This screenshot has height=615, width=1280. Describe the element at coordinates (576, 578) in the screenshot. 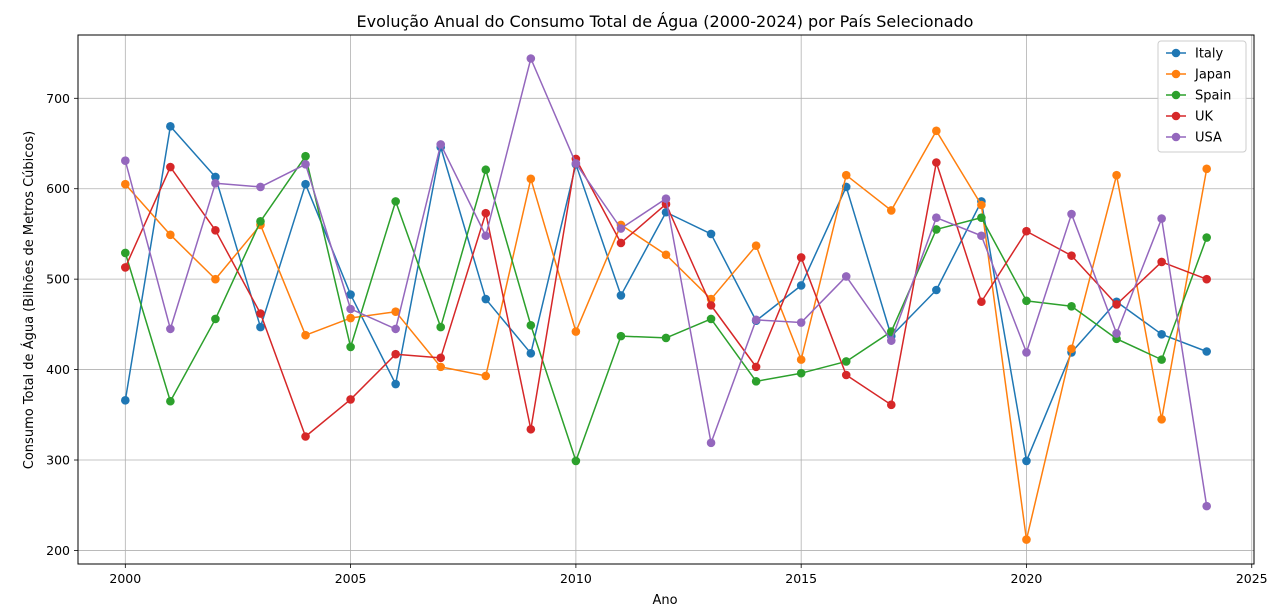

I see `x-tick-label: 2010` at that location.